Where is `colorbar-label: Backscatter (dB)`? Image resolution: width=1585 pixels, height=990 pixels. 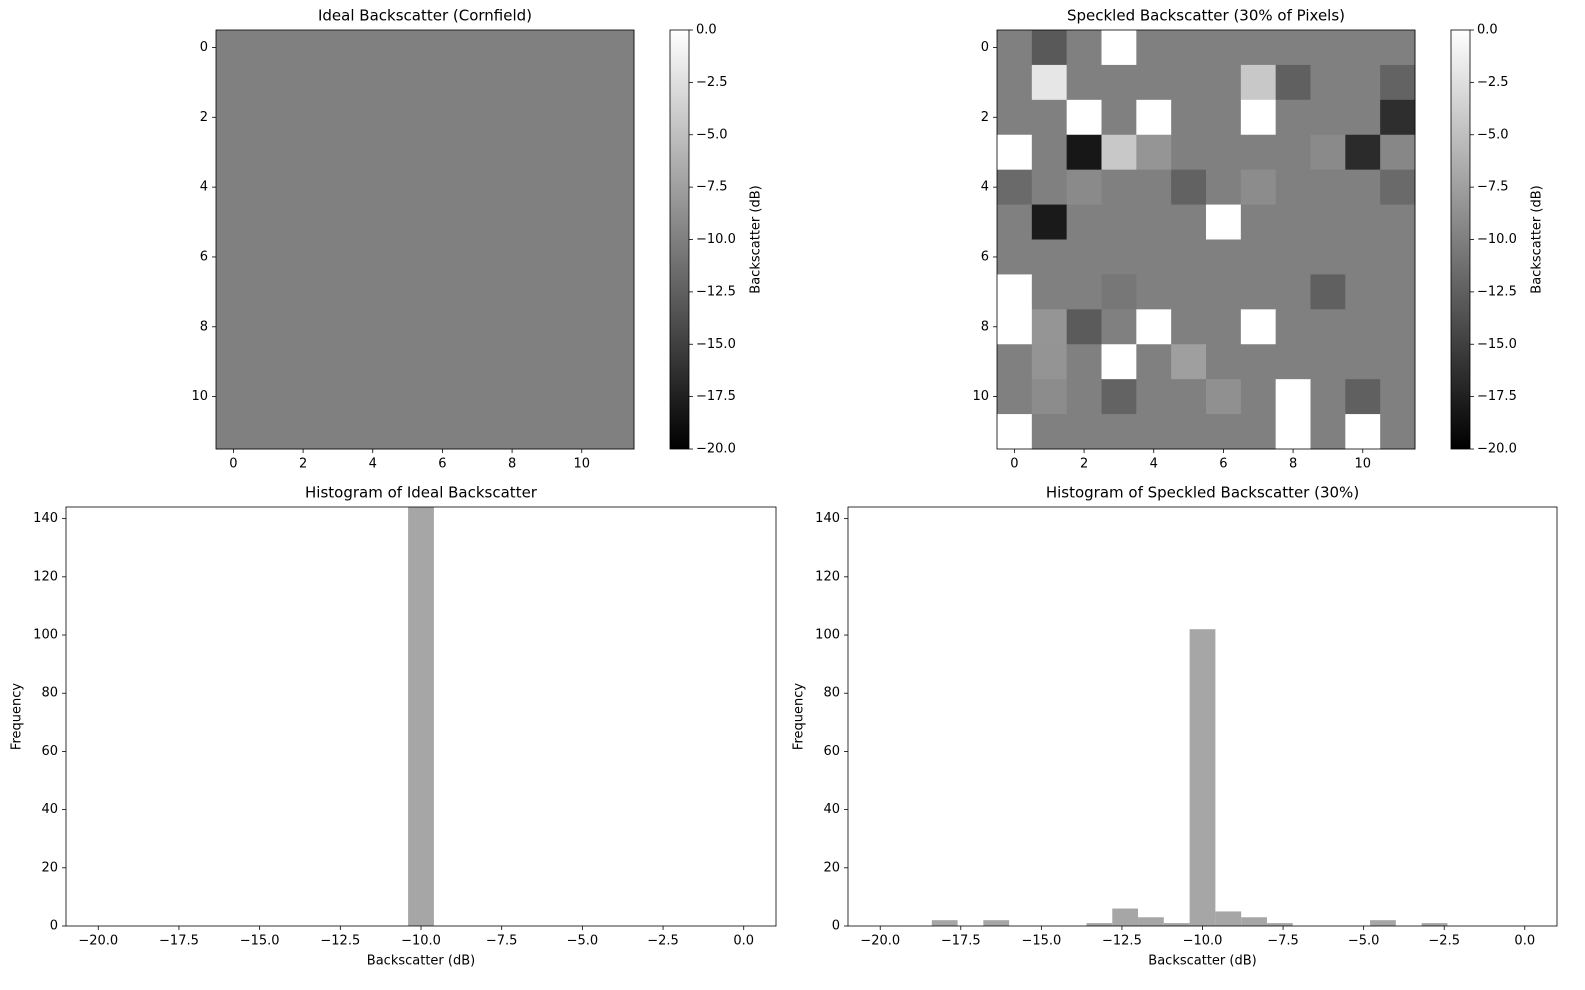 colorbar-label: Backscatter (dB) is located at coordinates (756, 239).